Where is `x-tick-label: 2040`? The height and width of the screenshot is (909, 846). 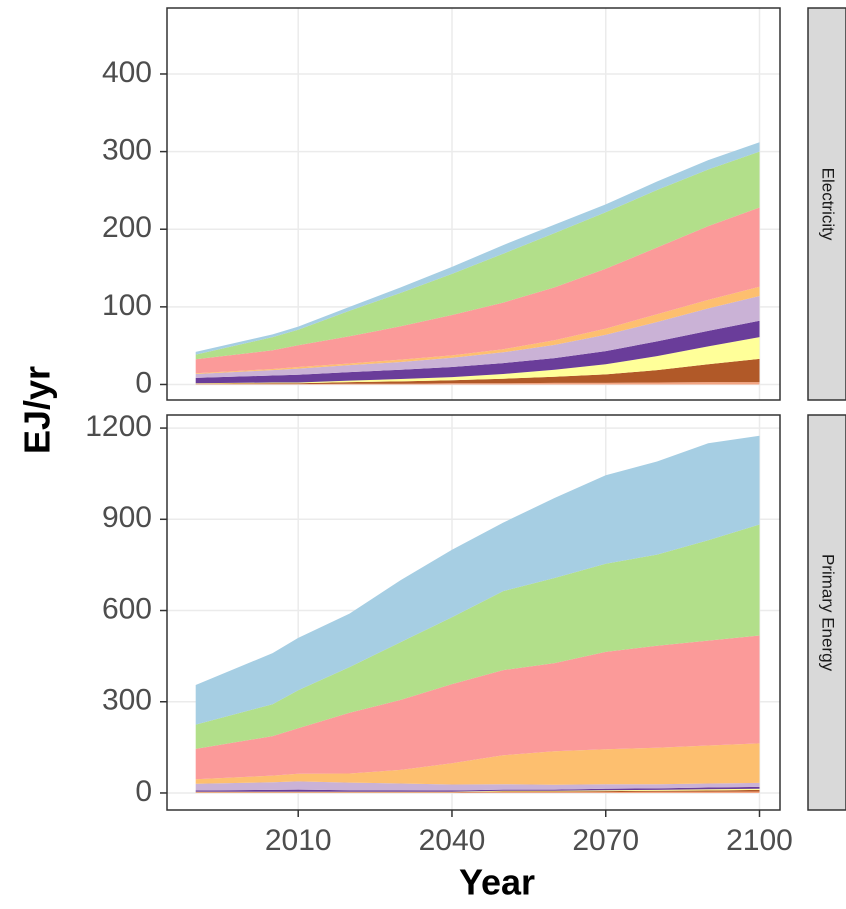 x-tick-label: 2040 is located at coordinates (452, 840).